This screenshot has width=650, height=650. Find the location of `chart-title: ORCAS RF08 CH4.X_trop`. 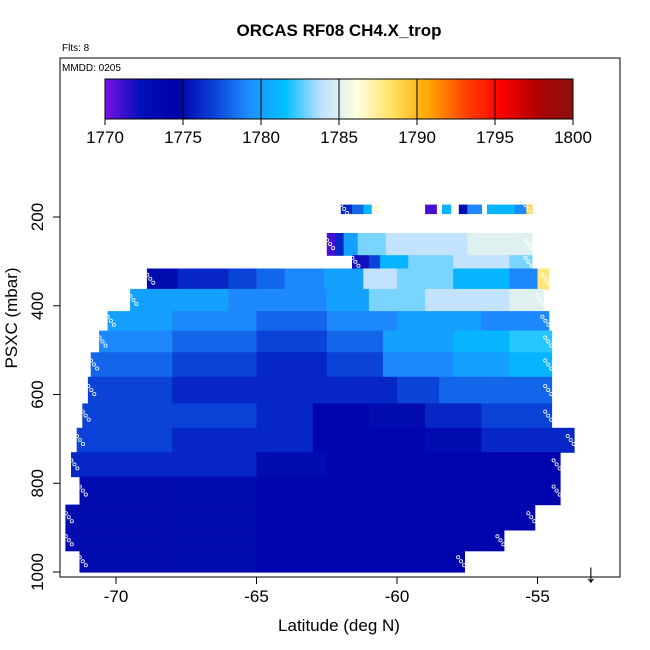

chart-title: ORCAS RF08 CH4.X_trop is located at coordinates (339, 30).